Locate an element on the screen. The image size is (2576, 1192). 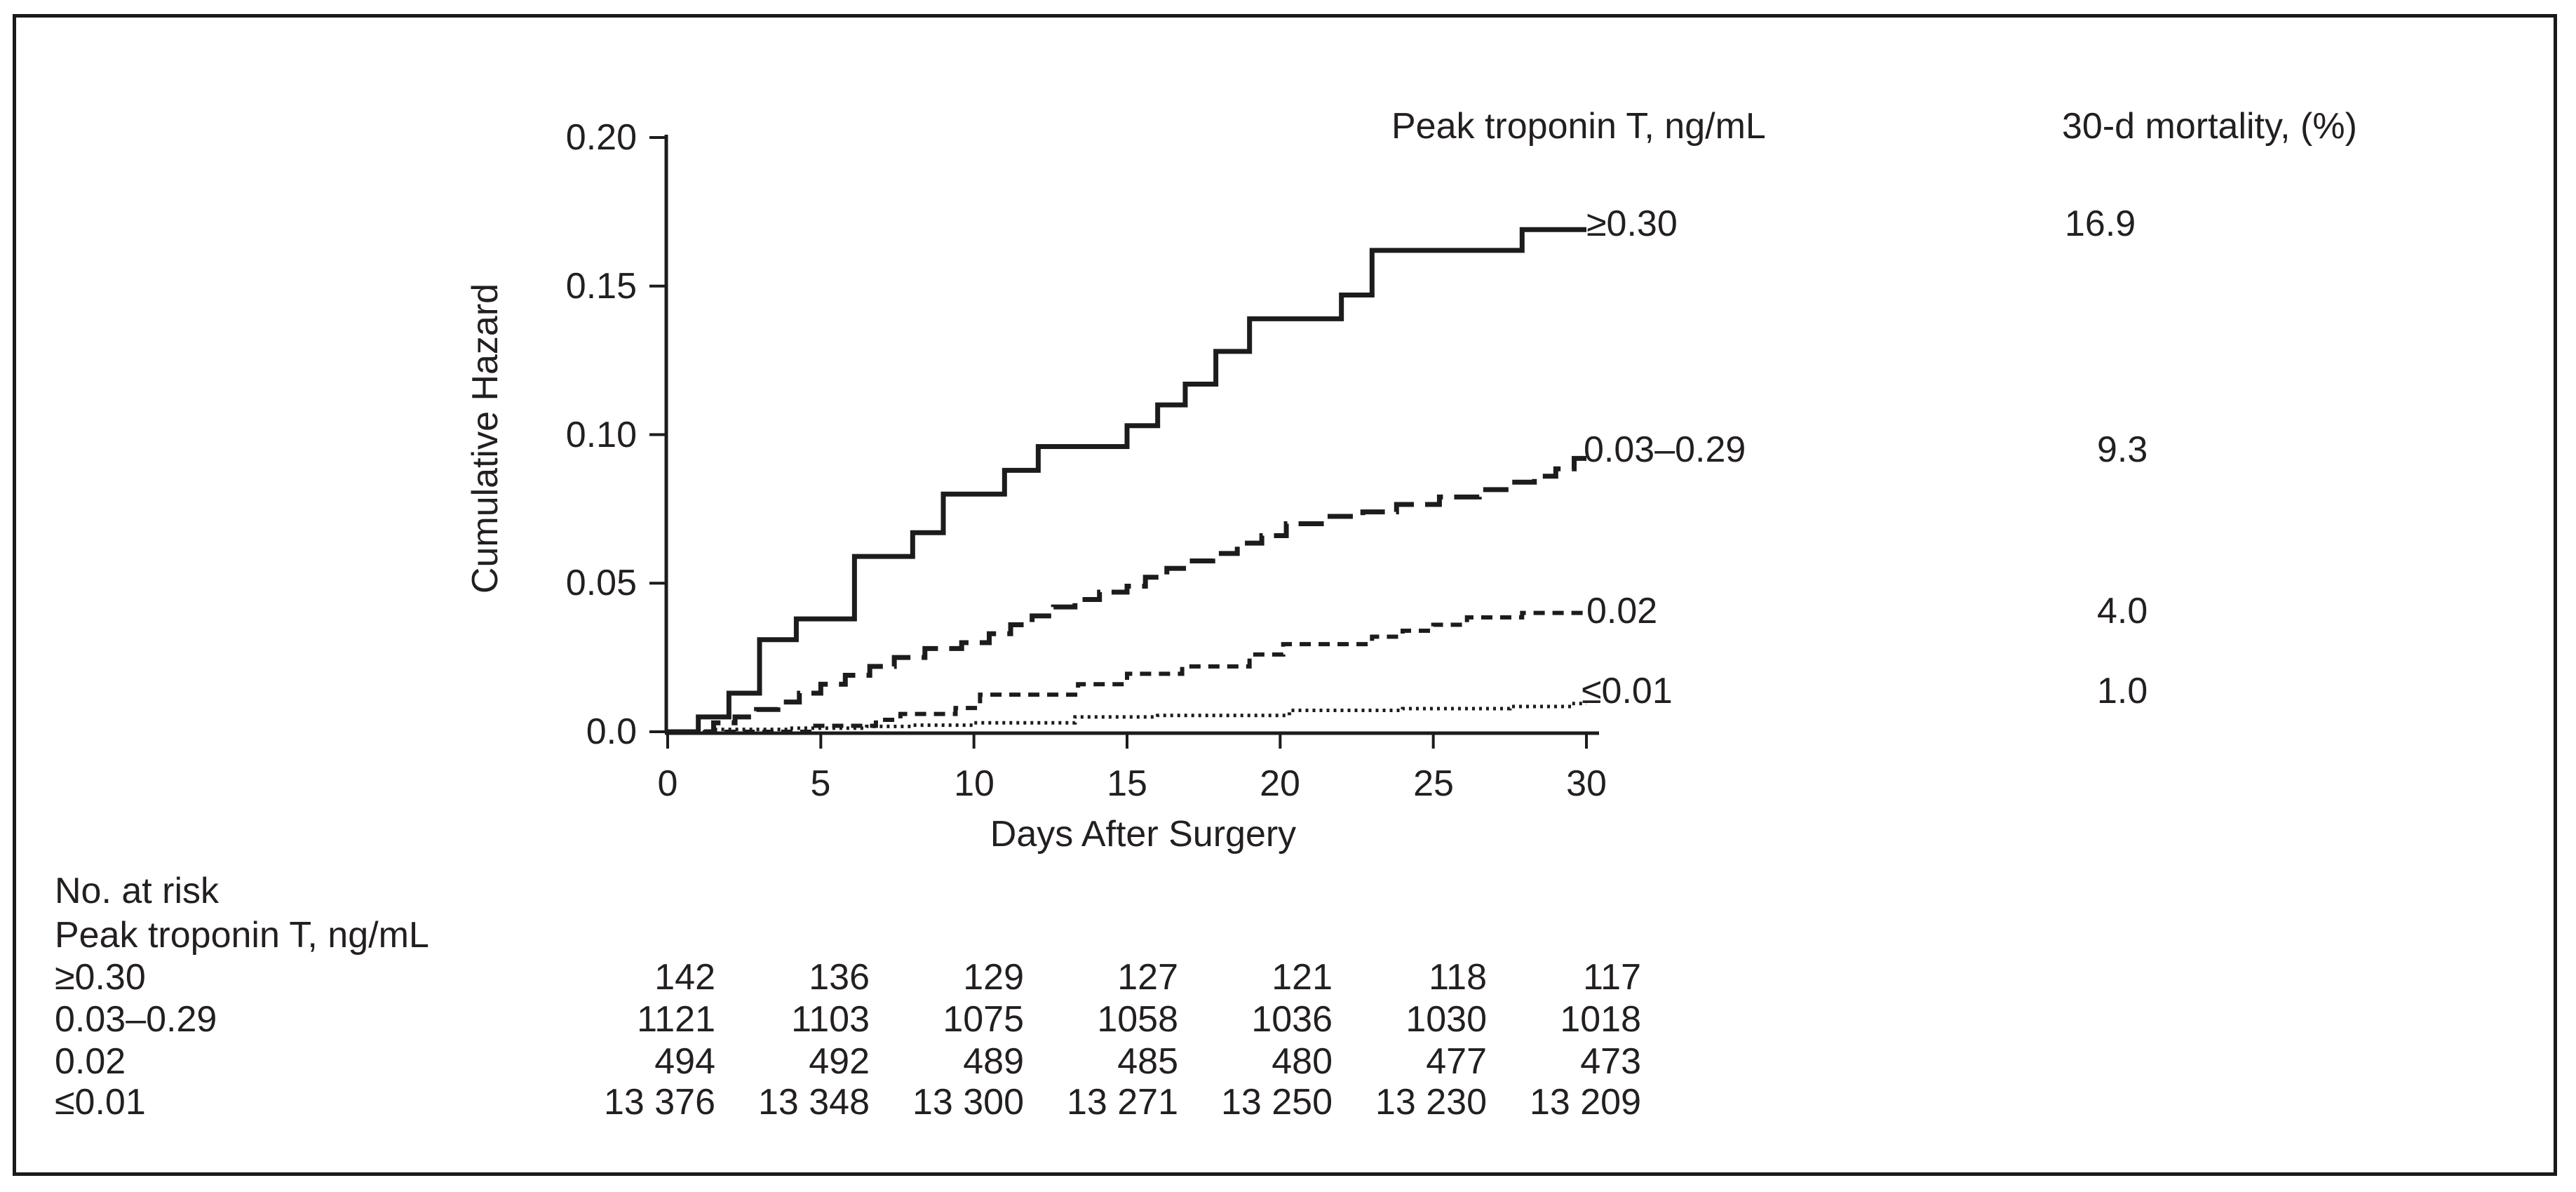
x-axis-title: Days After Surgery is located at coordinates (1143, 834).